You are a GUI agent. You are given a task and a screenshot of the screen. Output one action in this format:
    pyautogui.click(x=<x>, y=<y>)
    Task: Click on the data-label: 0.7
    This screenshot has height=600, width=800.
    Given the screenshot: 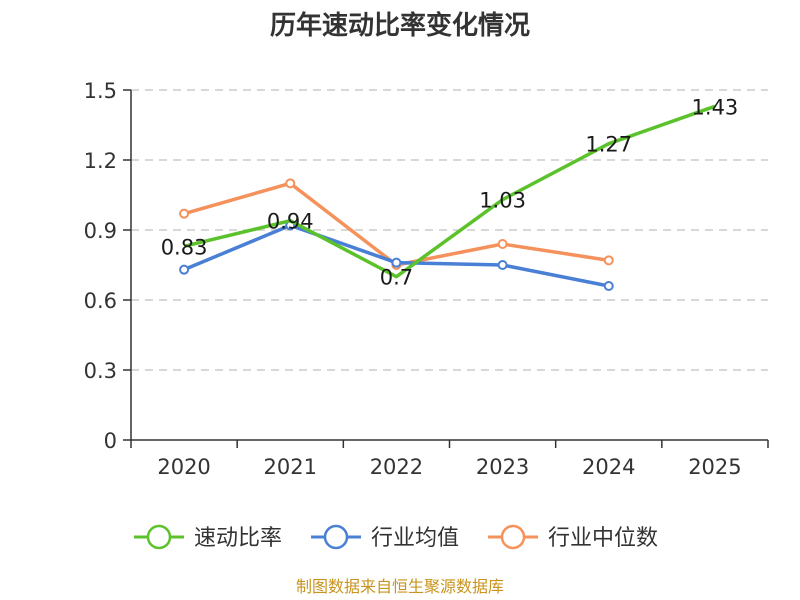 What is the action you would take?
    pyautogui.click(x=396, y=278)
    